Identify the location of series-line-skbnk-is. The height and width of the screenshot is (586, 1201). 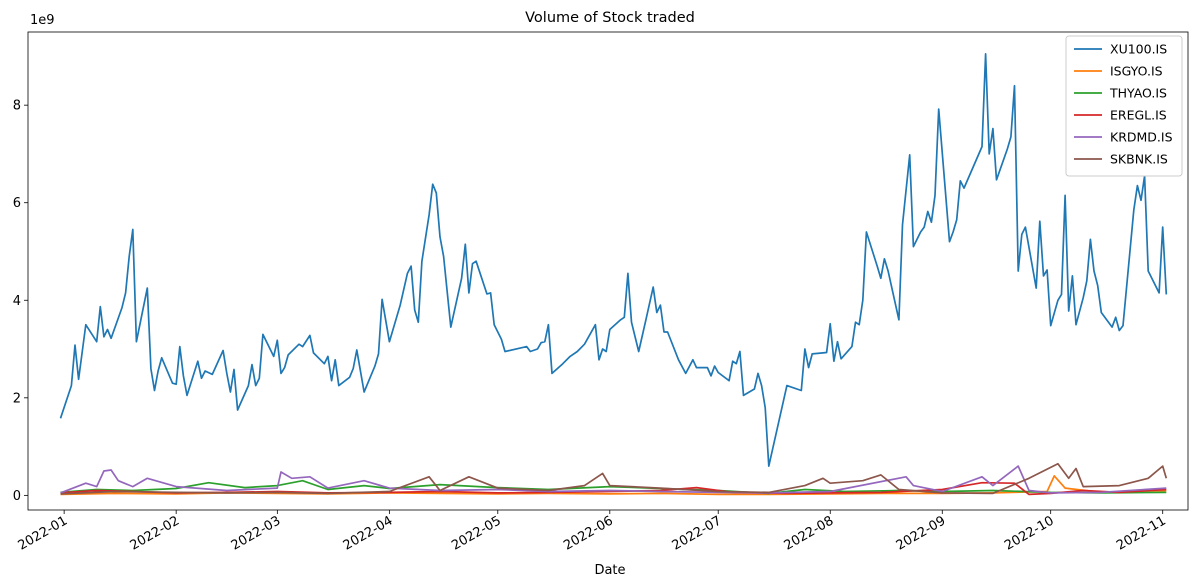
(614, 478).